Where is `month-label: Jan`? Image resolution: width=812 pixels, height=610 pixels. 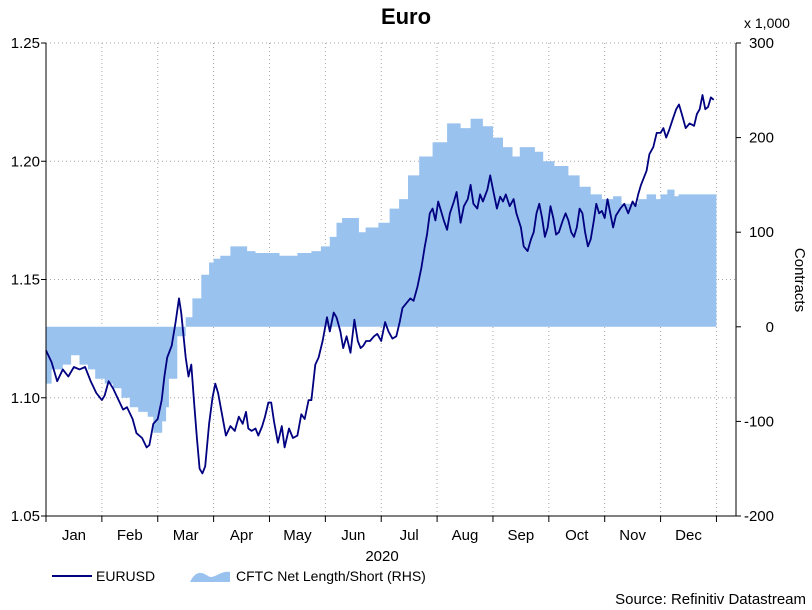 month-label: Jan is located at coordinates (74, 535).